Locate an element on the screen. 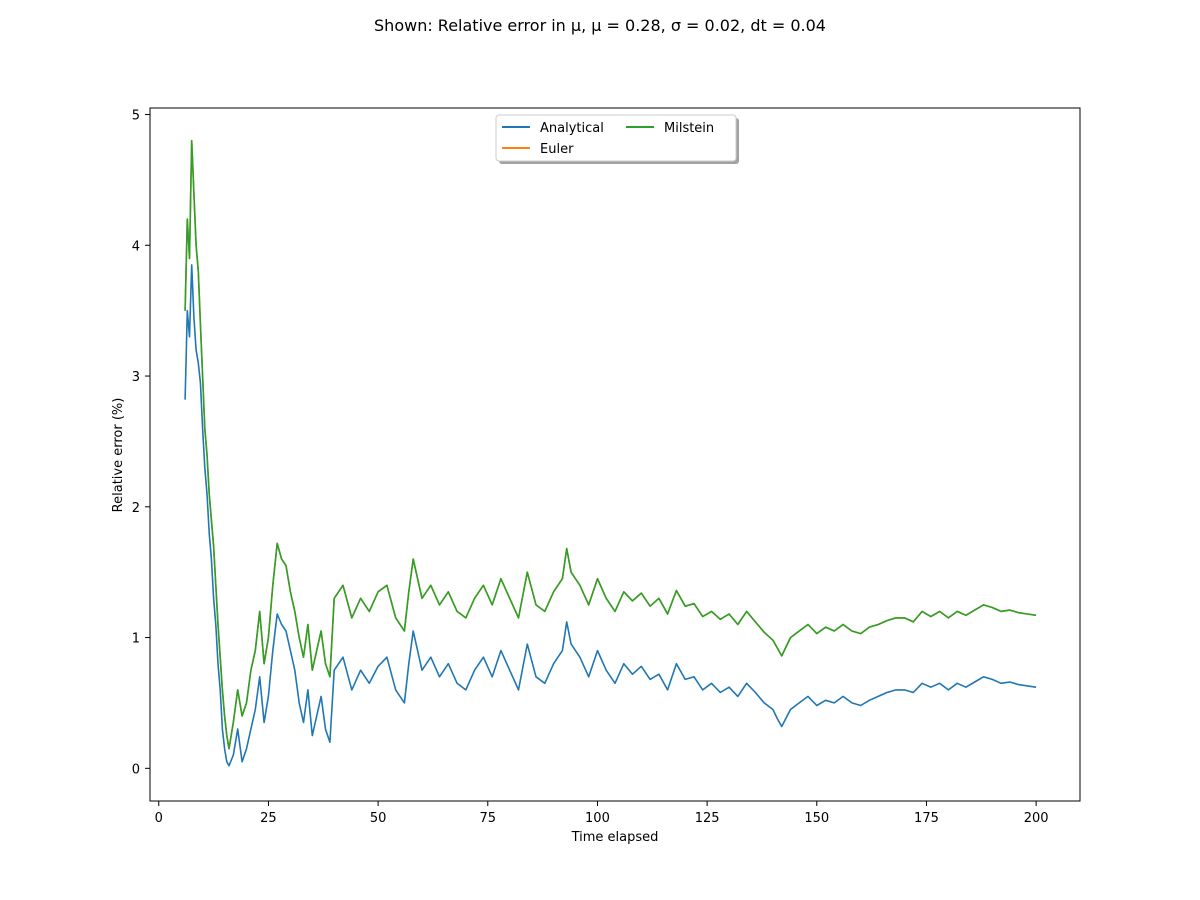  x-tick-label: 0 is located at coordinates (159, 818).